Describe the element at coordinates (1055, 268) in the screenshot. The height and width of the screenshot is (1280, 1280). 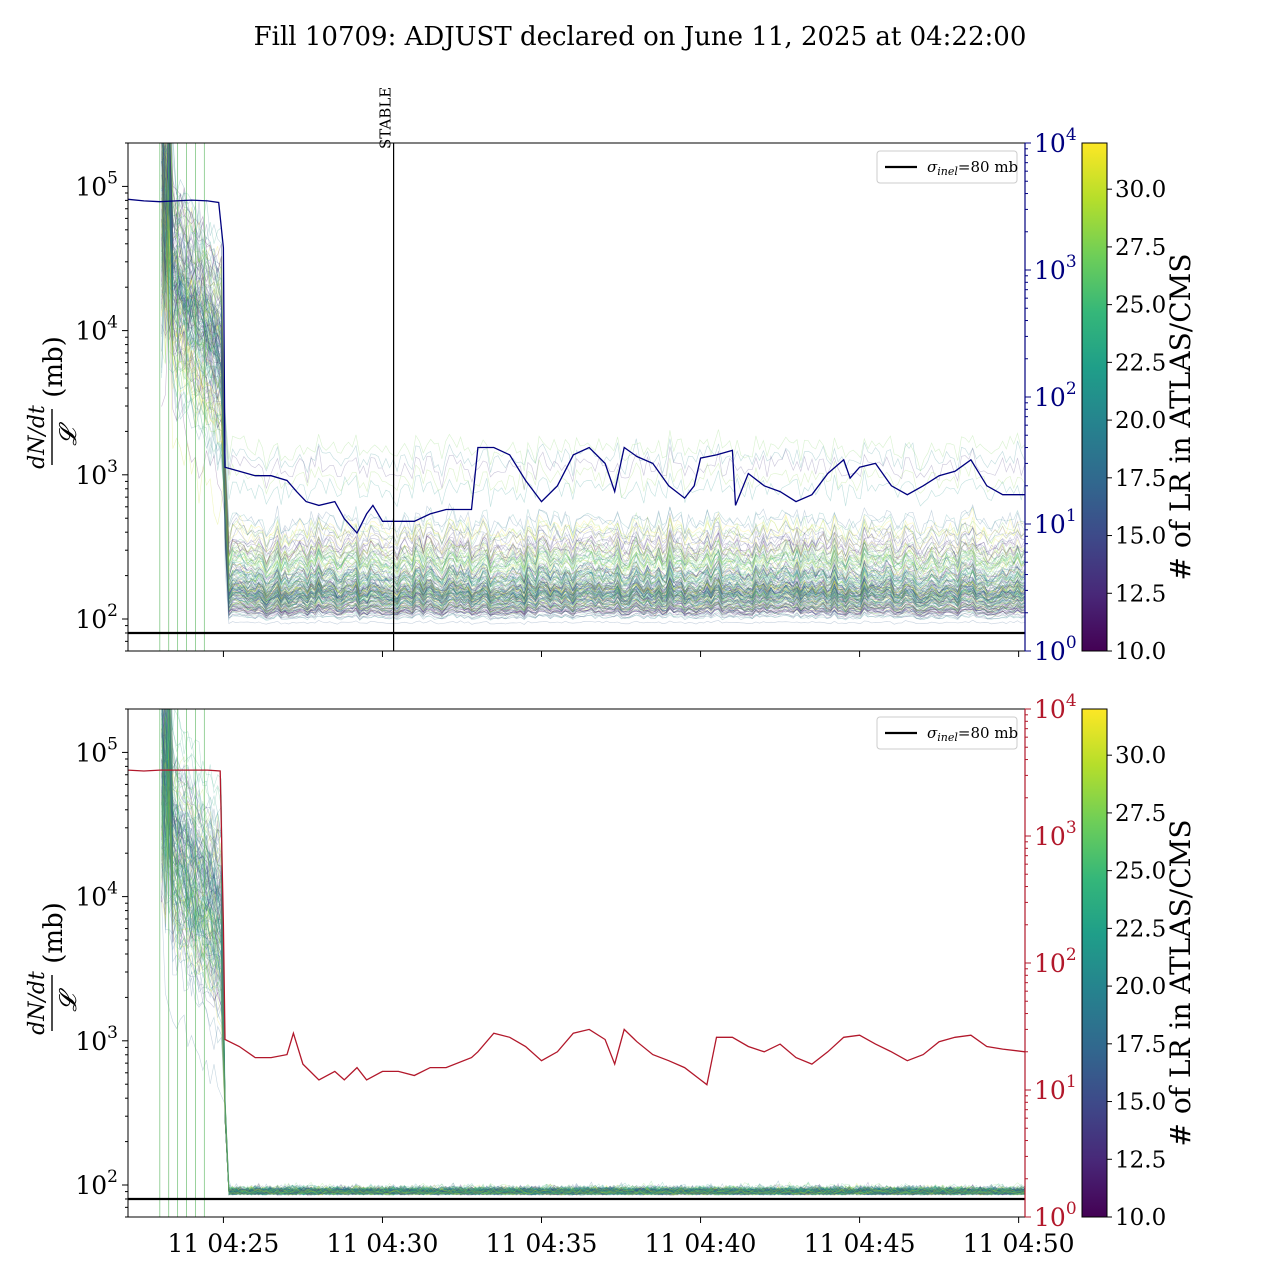
I see `secondary-tick-label: 10³` at that location.